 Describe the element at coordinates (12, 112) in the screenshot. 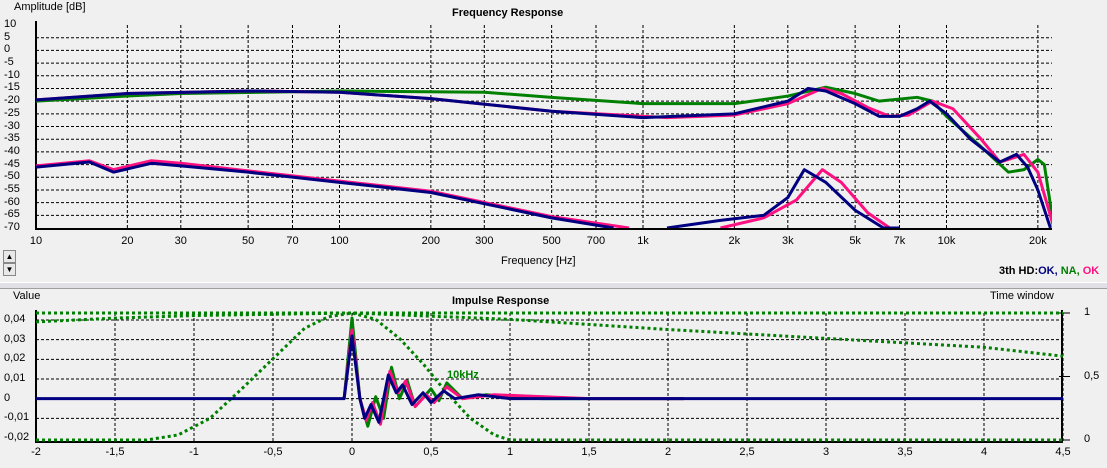

I see `fr-ytick: -25` at that location.